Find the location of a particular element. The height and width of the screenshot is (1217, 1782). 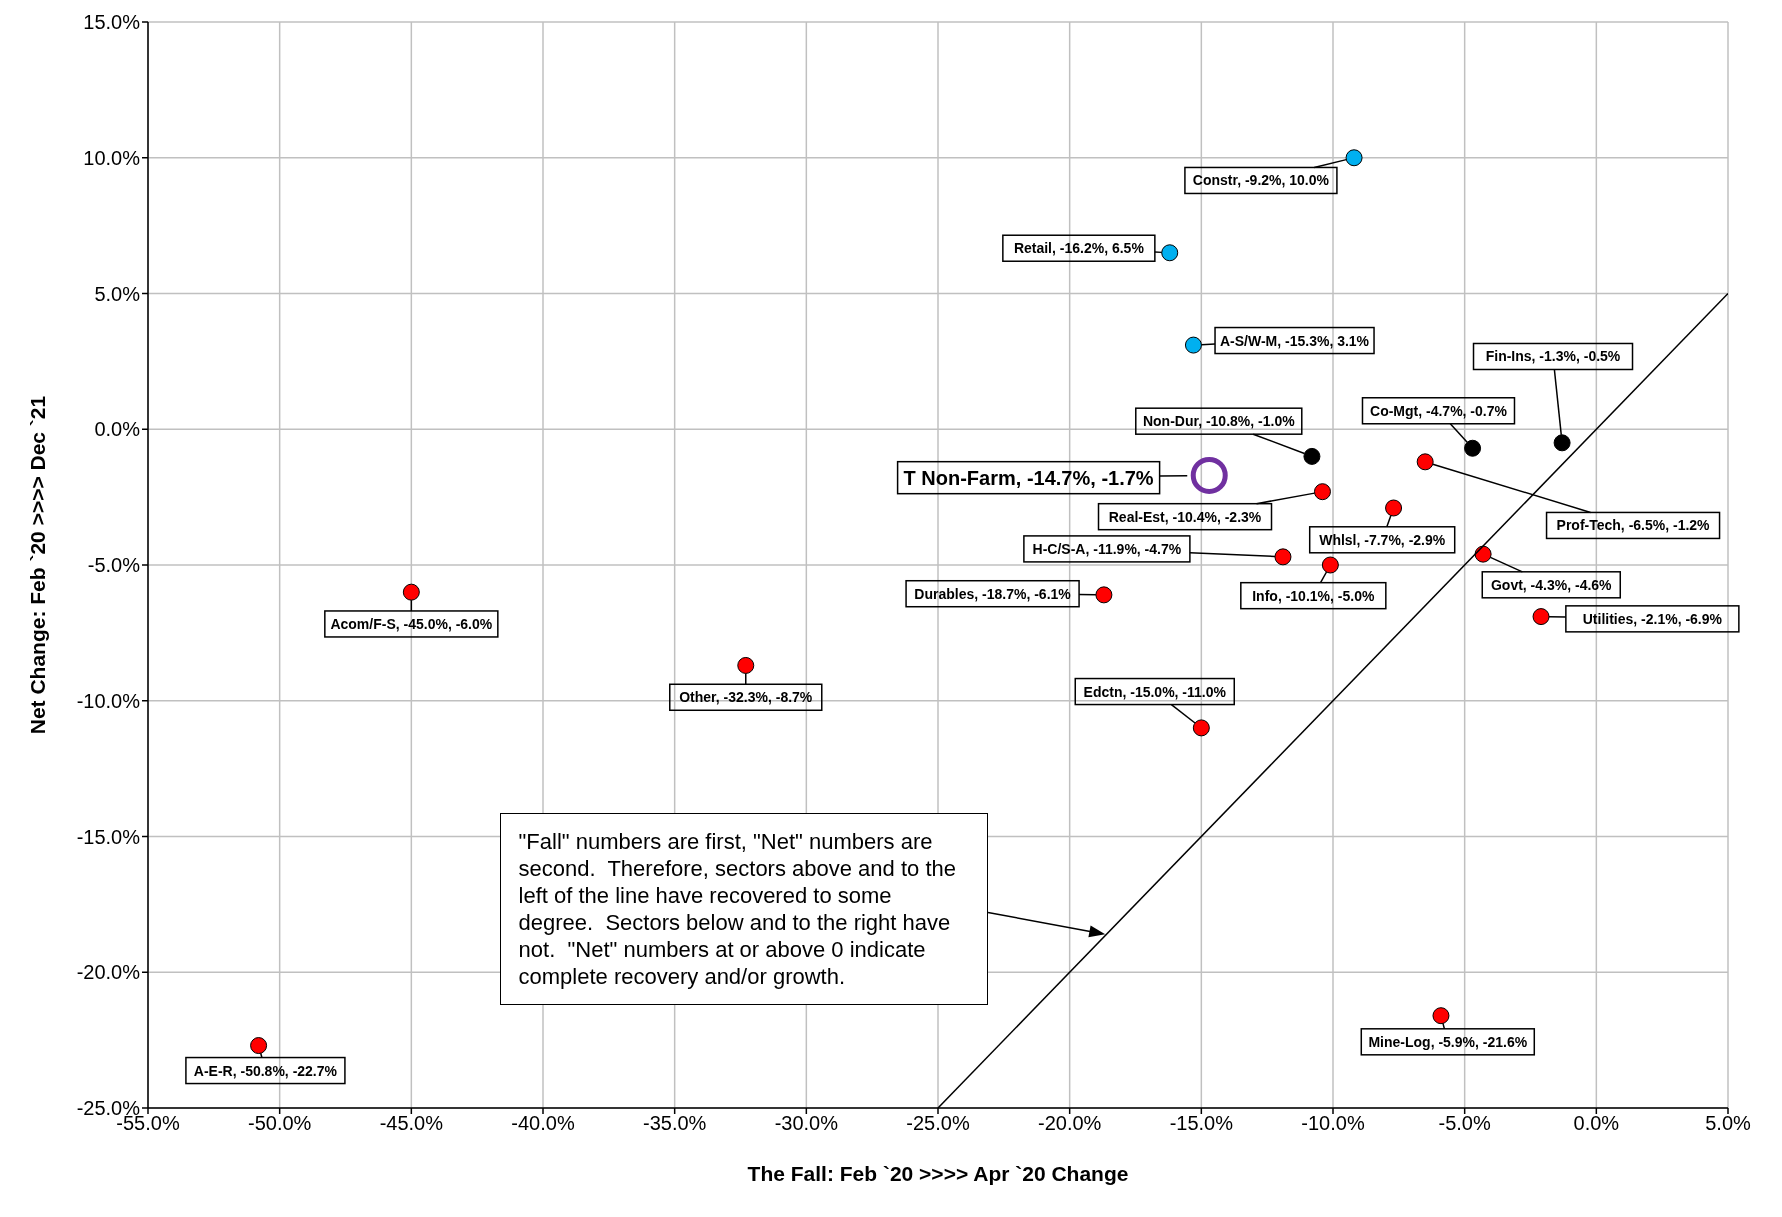

x-axis-title: The Fall: Feb `20 >>>> Apr `20 Change is located at coordinates (938, 1173).